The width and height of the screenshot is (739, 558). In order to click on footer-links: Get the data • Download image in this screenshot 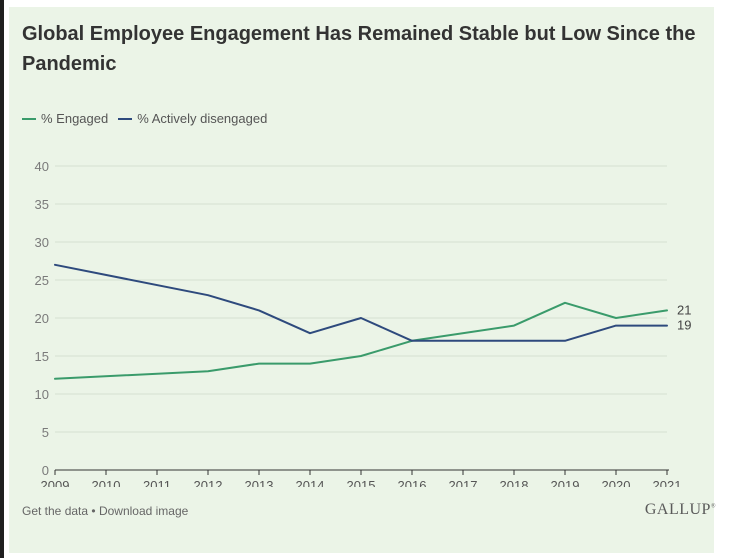, I will do `click(105, 511)`.